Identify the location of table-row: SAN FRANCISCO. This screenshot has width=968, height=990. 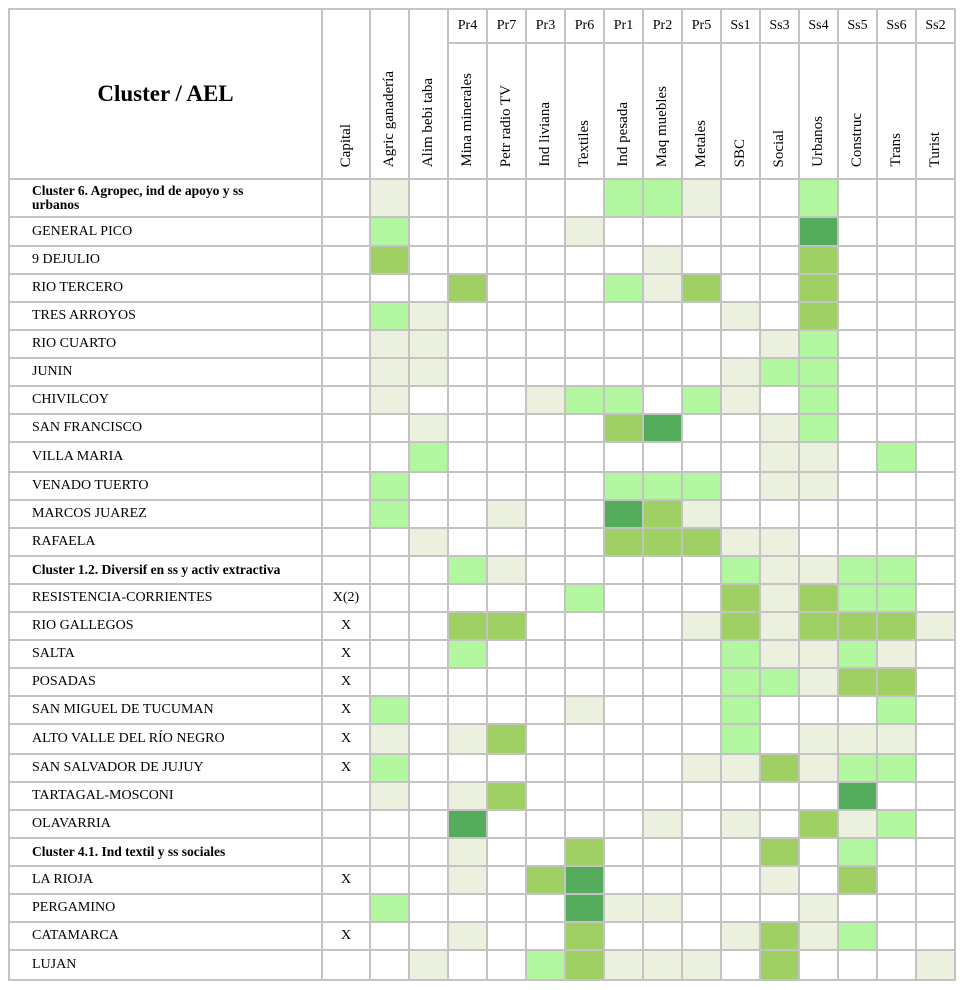
(482, 428).